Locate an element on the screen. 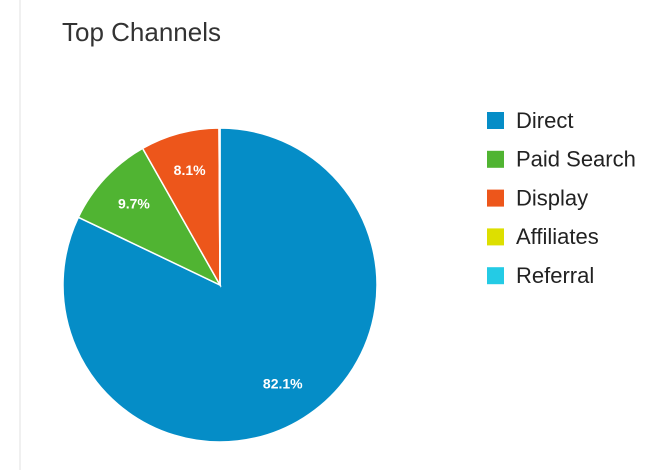 The height and width of the screenshot is (470, 666). legend-label: Affiliates is located at coordinates (557, 236).